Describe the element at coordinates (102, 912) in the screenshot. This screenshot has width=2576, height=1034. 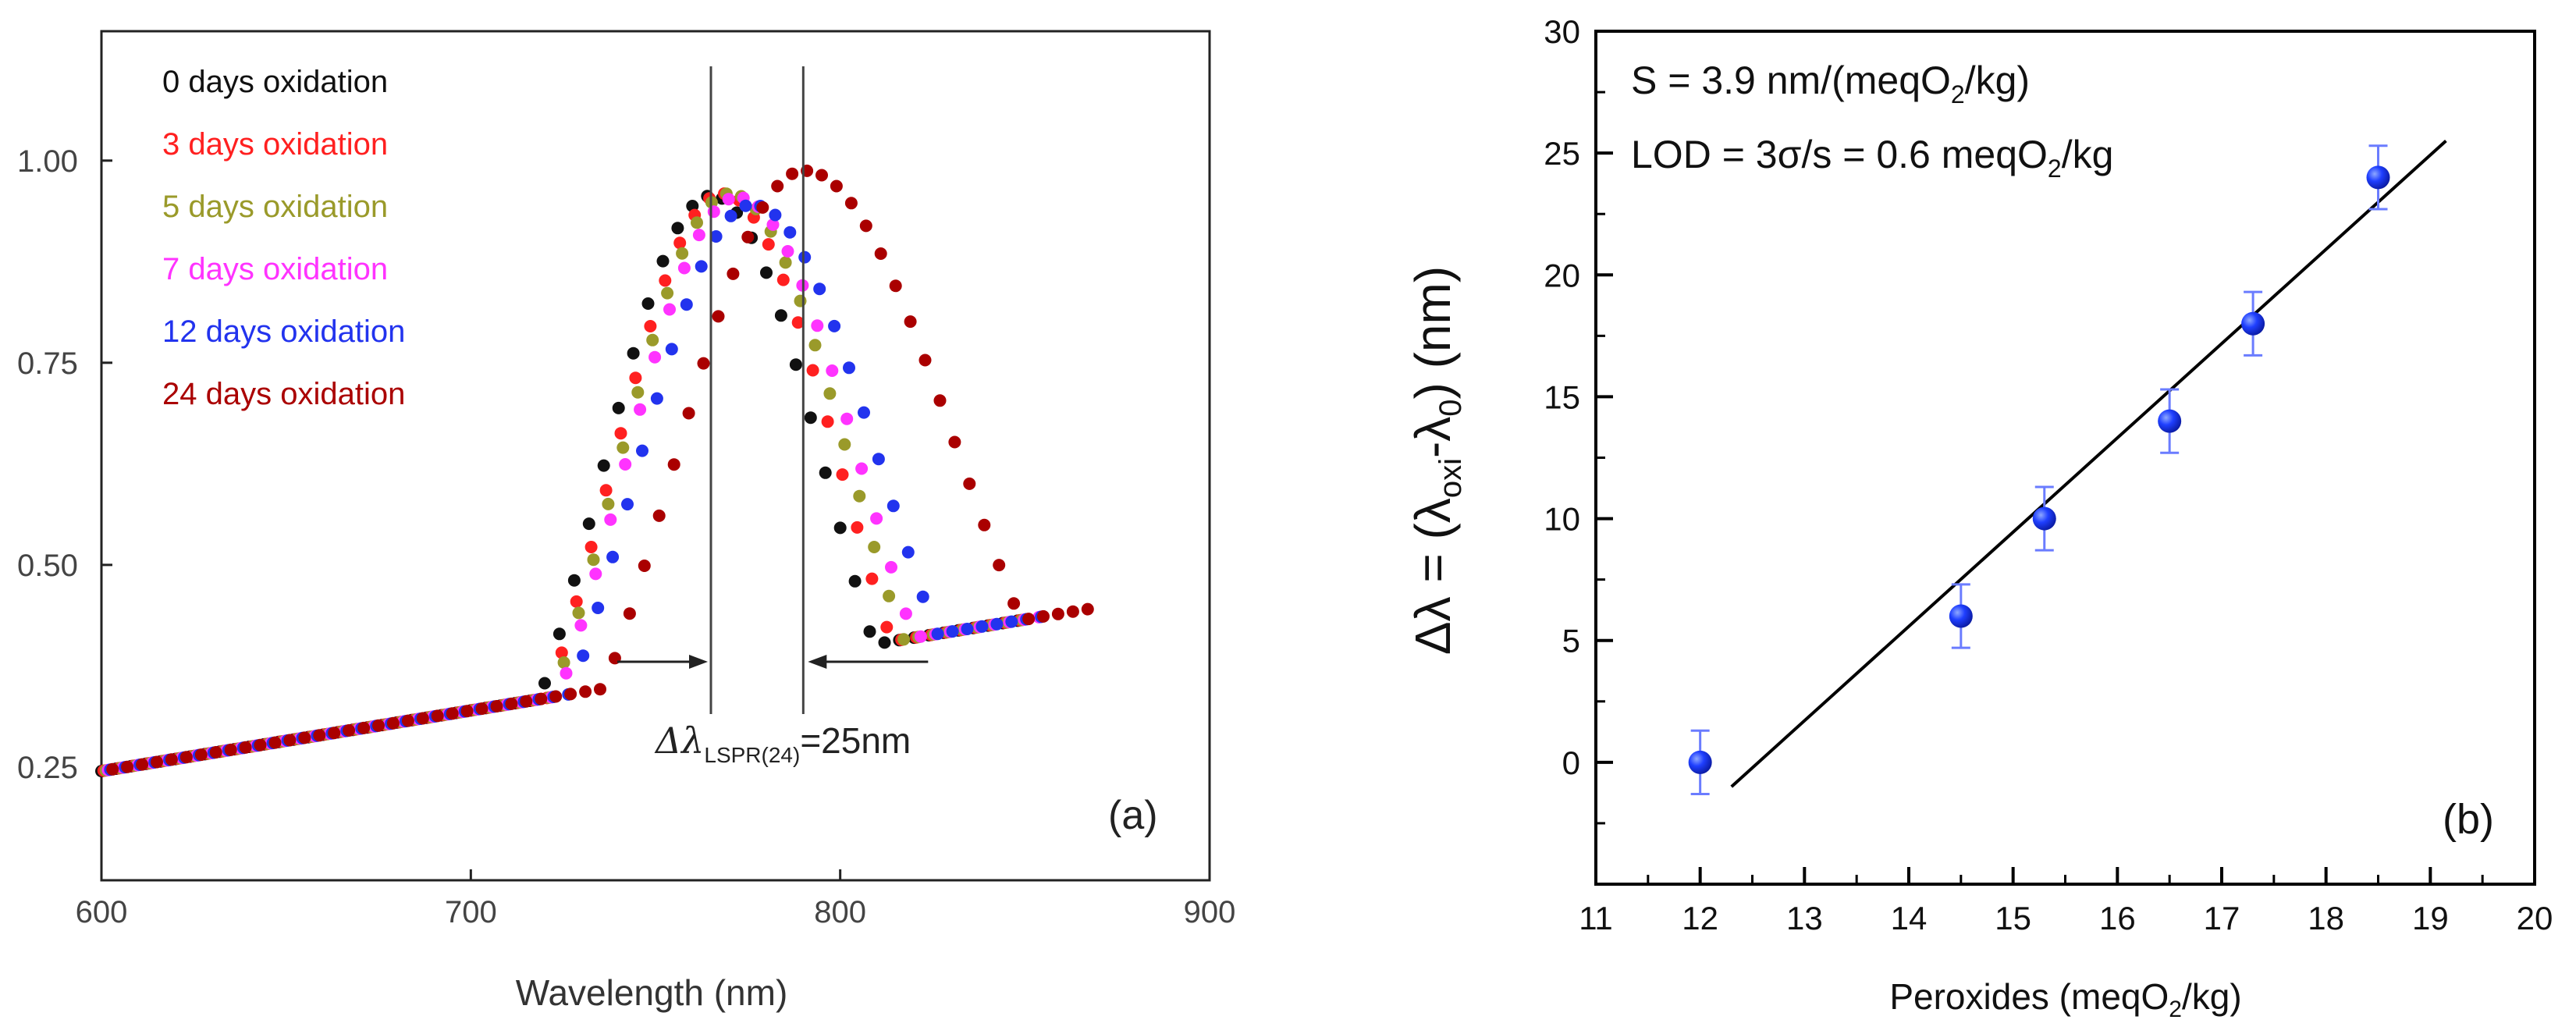
I see `x-tick-label: 600` at that location.